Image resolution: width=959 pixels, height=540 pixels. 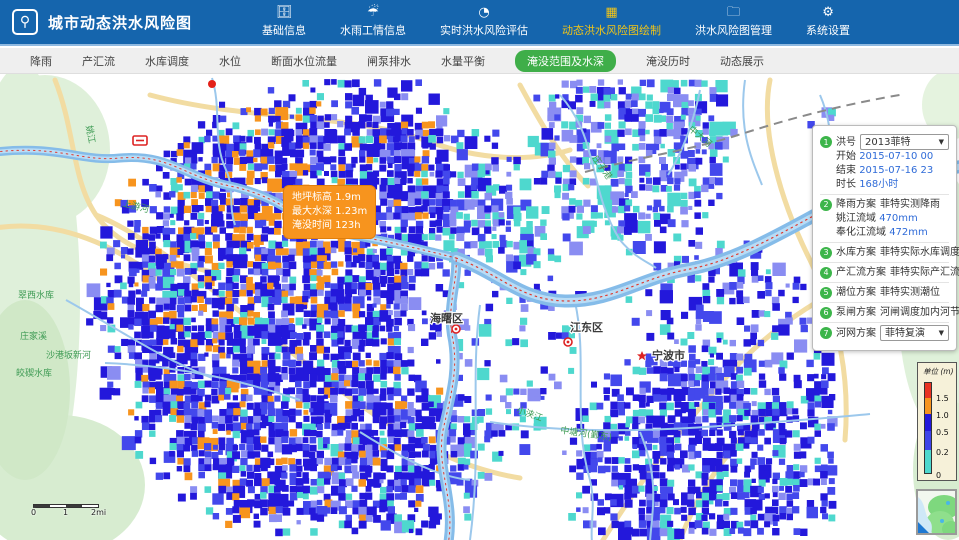 I want to click on app-logo-icon: ⚲, so click(x=25, y=22).